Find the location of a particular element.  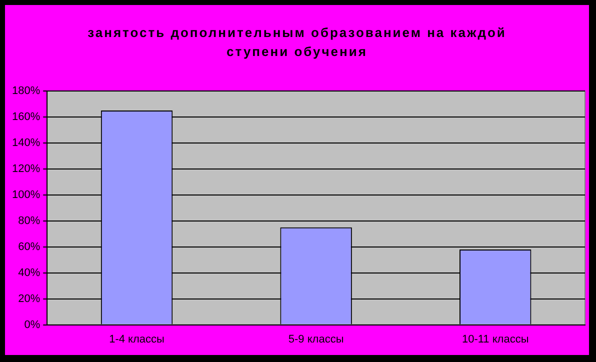

y-tick-label: 40% is located at coordinates (29, 272).